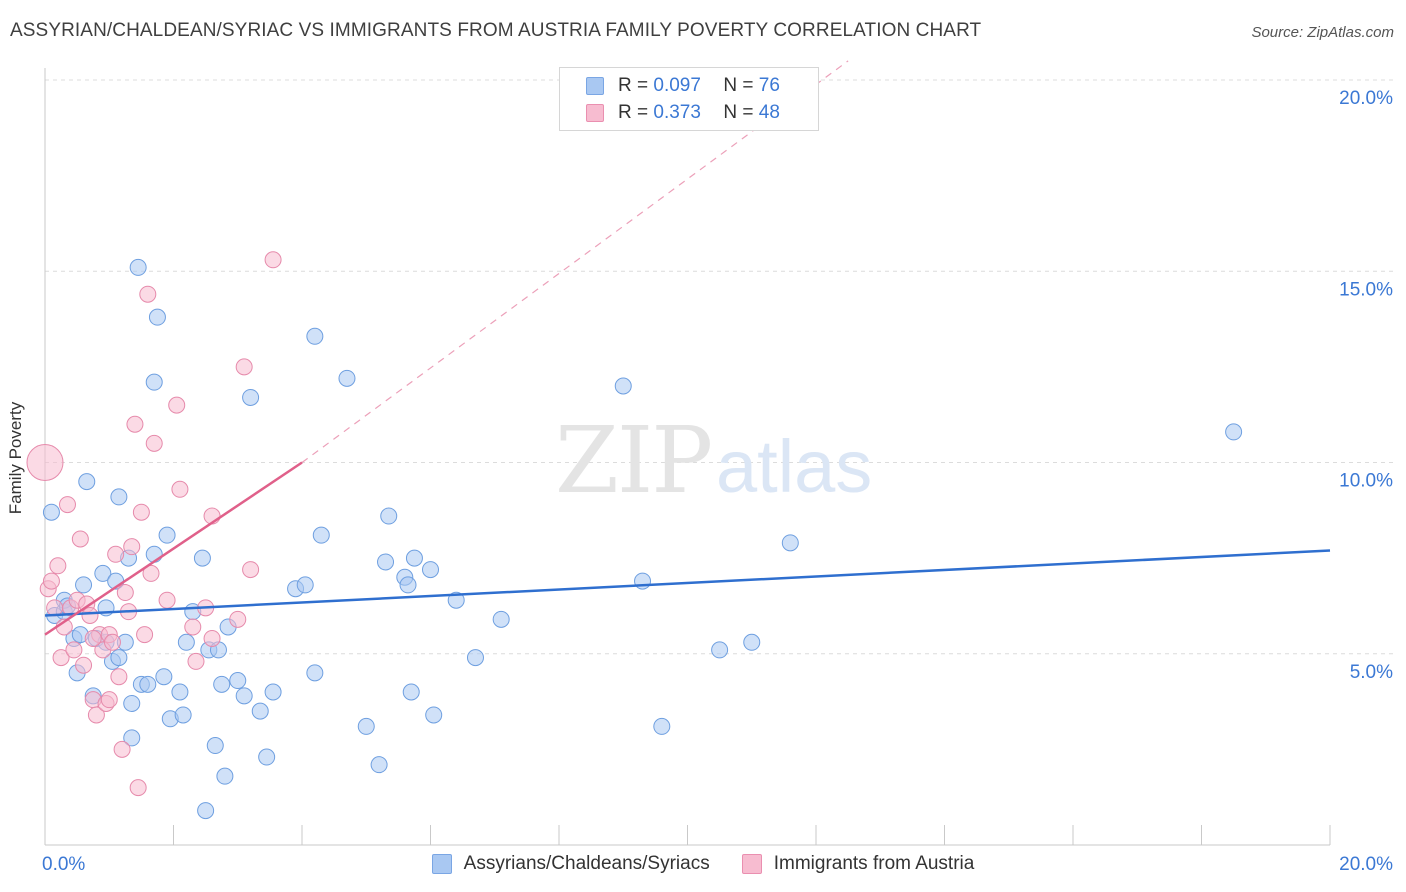  I want to click on watermark: ZIP atlas, so click(713, 460).